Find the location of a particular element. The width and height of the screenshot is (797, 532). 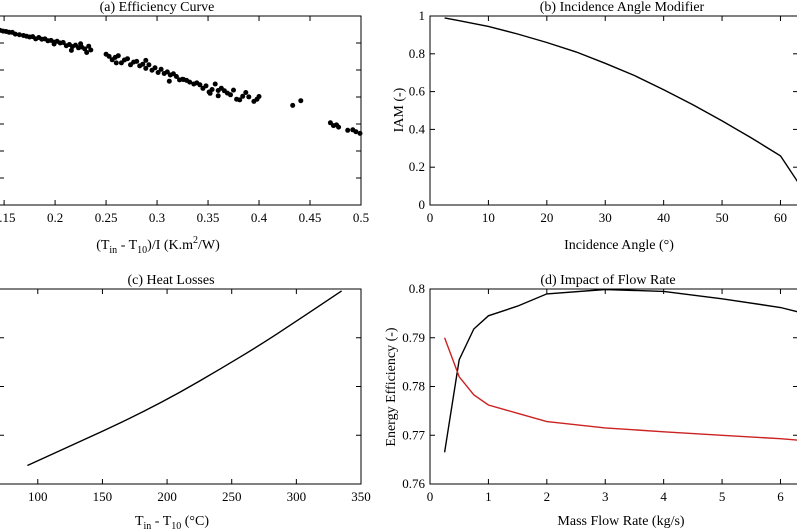

a-xlabel-tail: )/I (K.m is located at coordinates (170, 245).